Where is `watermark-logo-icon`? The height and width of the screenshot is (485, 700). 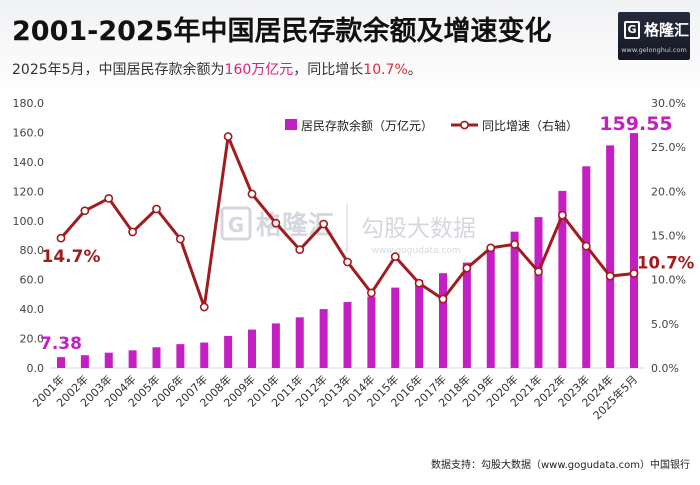 watermark-logo-icon is located at coordinates (236, 223).